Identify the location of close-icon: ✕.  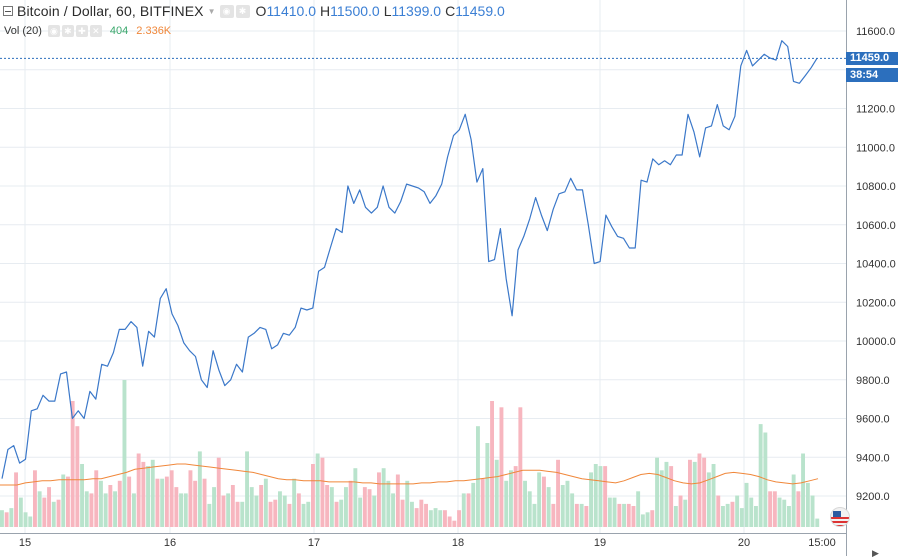
(95, 31).